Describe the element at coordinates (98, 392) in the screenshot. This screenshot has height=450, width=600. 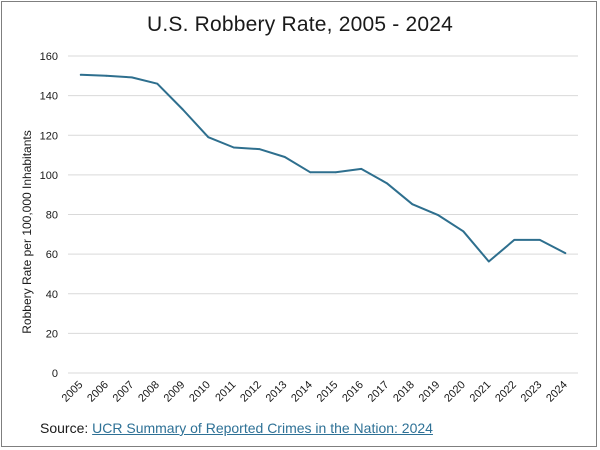
I see `x-tick-label: 2006` at that location.